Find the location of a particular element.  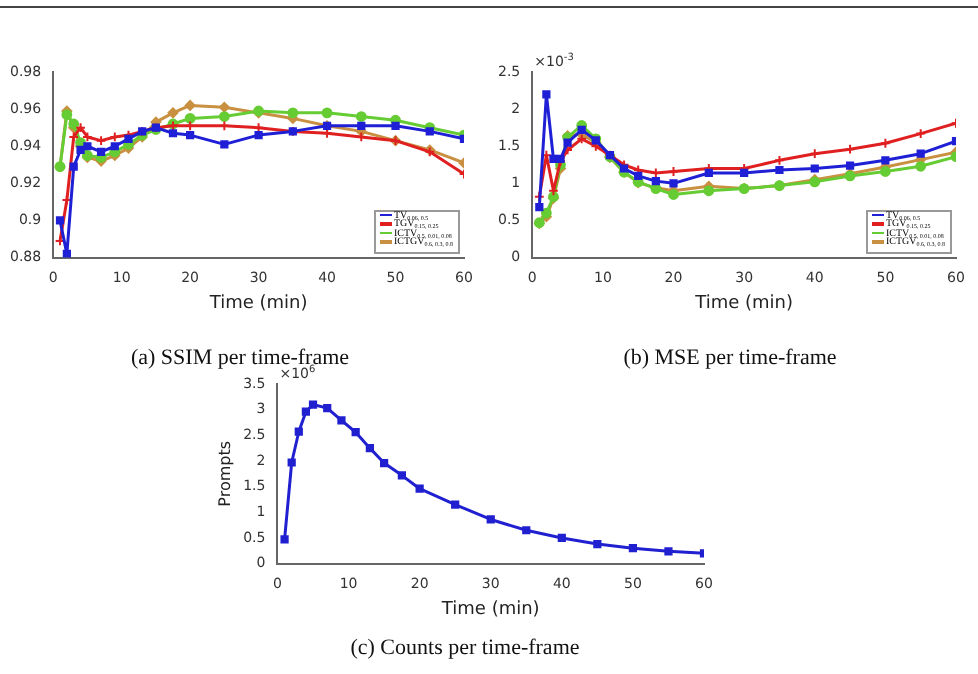

text: (b) MSE per time-frame is located at coordinates (730, 358).